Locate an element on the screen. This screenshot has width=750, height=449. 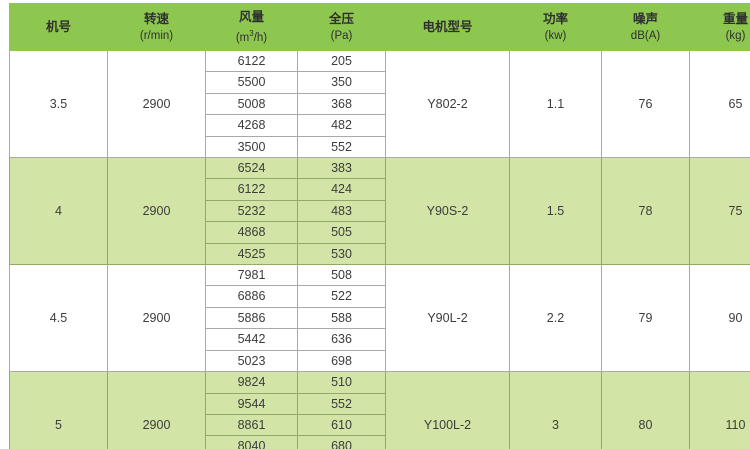
column-header-flow-unit: (m3/h) is located at coordinates (251, 36).